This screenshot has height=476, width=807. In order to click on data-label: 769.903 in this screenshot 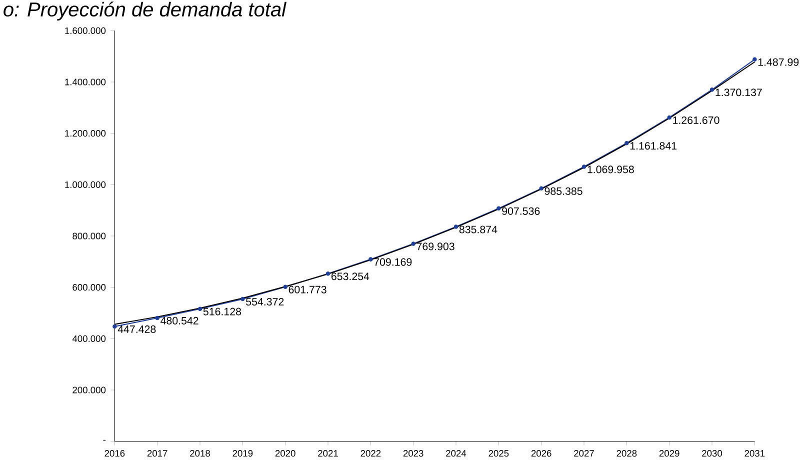, I will do `click(435, 246)`.